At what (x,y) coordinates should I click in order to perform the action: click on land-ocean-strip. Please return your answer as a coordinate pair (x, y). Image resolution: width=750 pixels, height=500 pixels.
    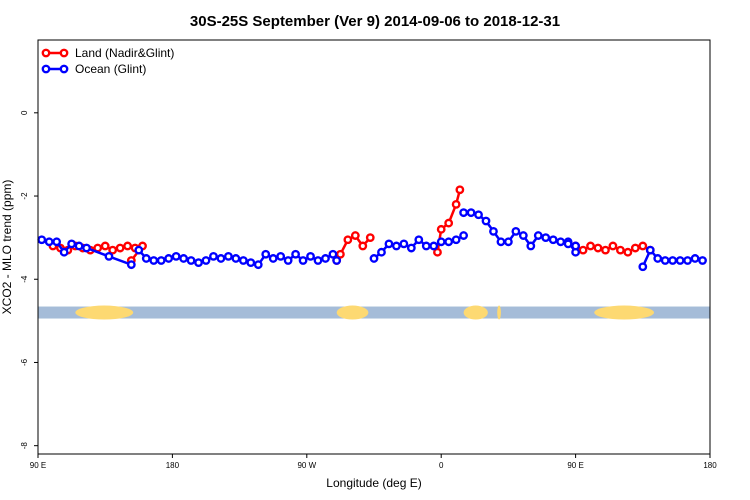
    Looking at the image, I should click on (374, 312).